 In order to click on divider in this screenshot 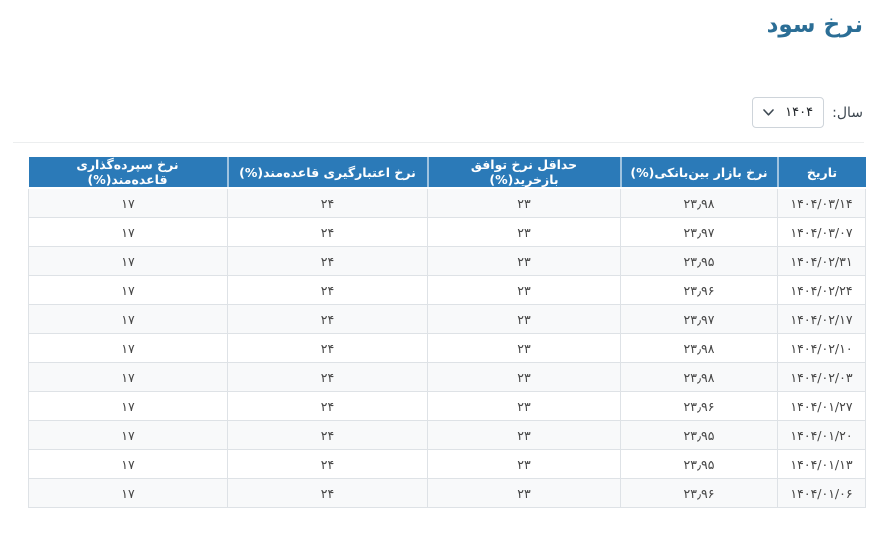, I will do `click(438, 142)`.